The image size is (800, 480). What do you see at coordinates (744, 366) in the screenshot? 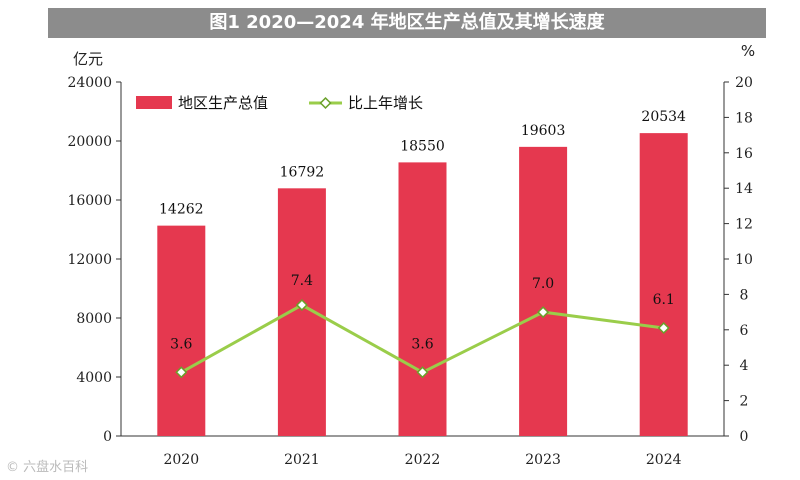
I see `y-right-tick-label: 4` at bounding box center [744, 366].